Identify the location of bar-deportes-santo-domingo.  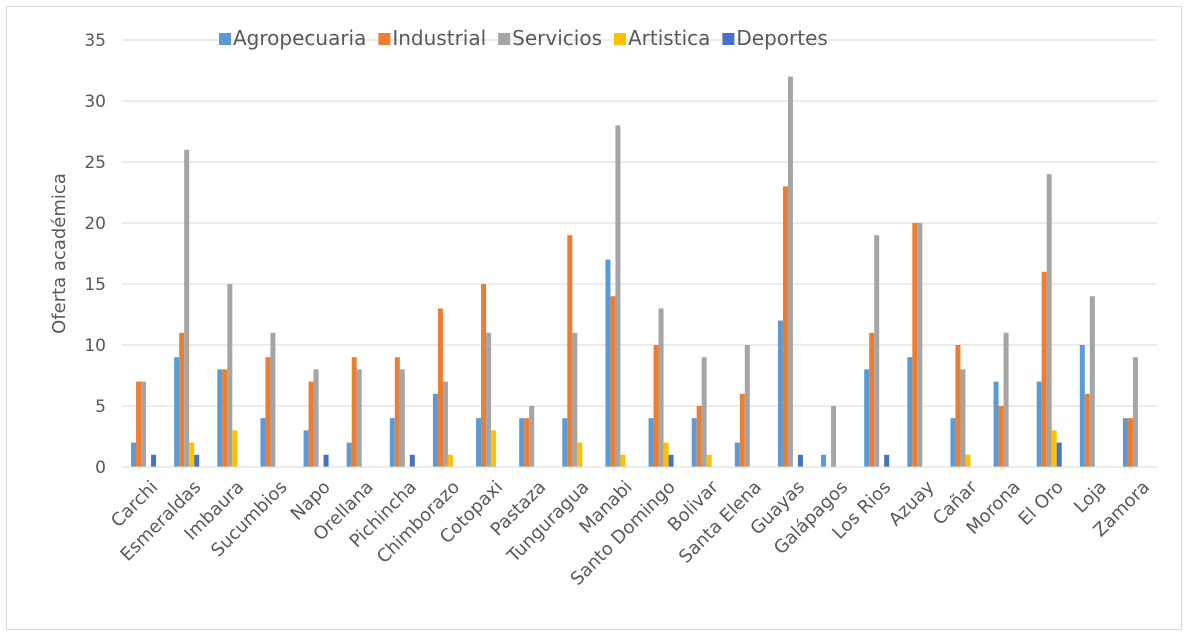
(671, 460).